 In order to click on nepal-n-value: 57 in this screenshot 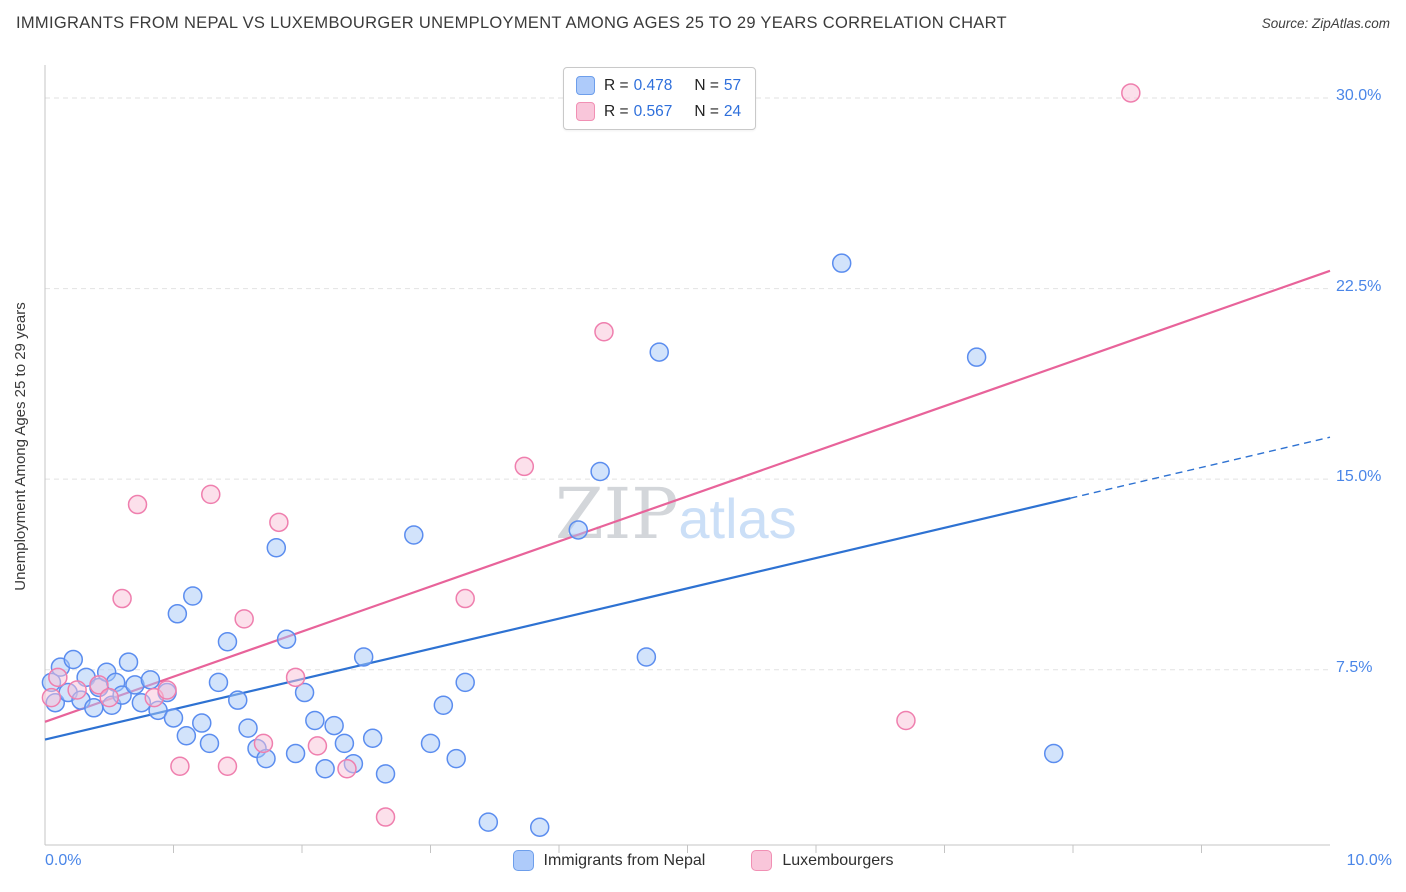, I will do `click(732, 85)`.